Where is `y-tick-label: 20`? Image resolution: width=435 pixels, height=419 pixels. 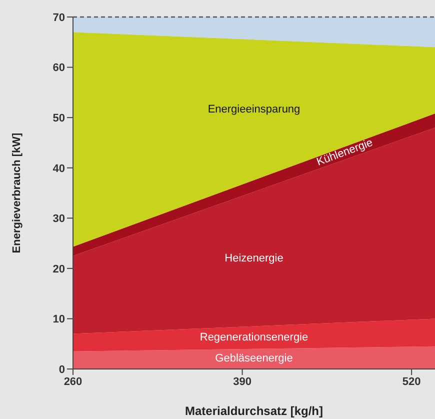 y-tick-label: 20 is located at coordinates (58, 269).